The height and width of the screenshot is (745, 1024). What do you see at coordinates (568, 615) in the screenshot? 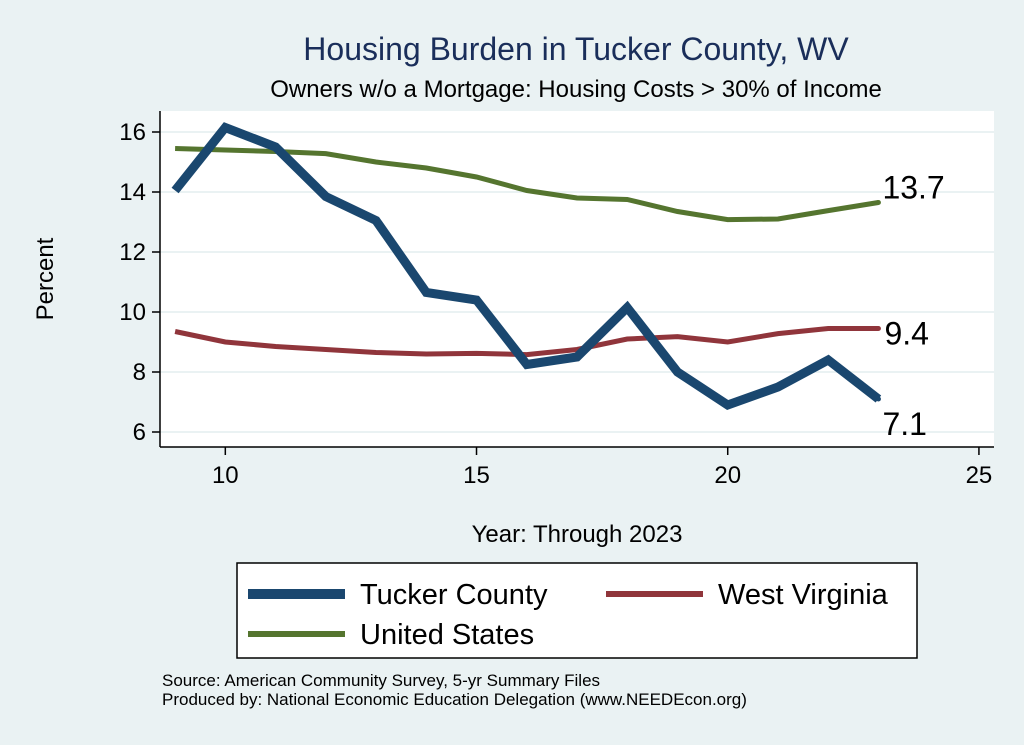
I see `legend: Tucker County West Virginia United States` at bounding box center [568, 615].